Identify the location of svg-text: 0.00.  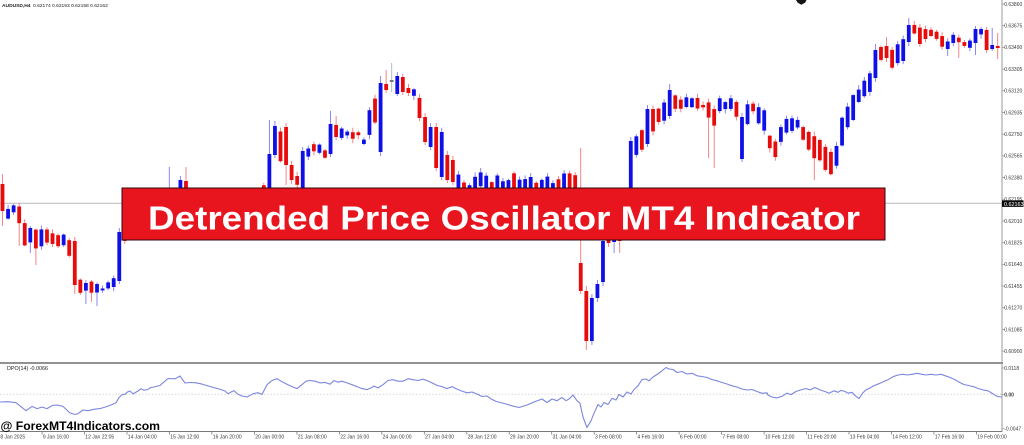
(1009, 395).